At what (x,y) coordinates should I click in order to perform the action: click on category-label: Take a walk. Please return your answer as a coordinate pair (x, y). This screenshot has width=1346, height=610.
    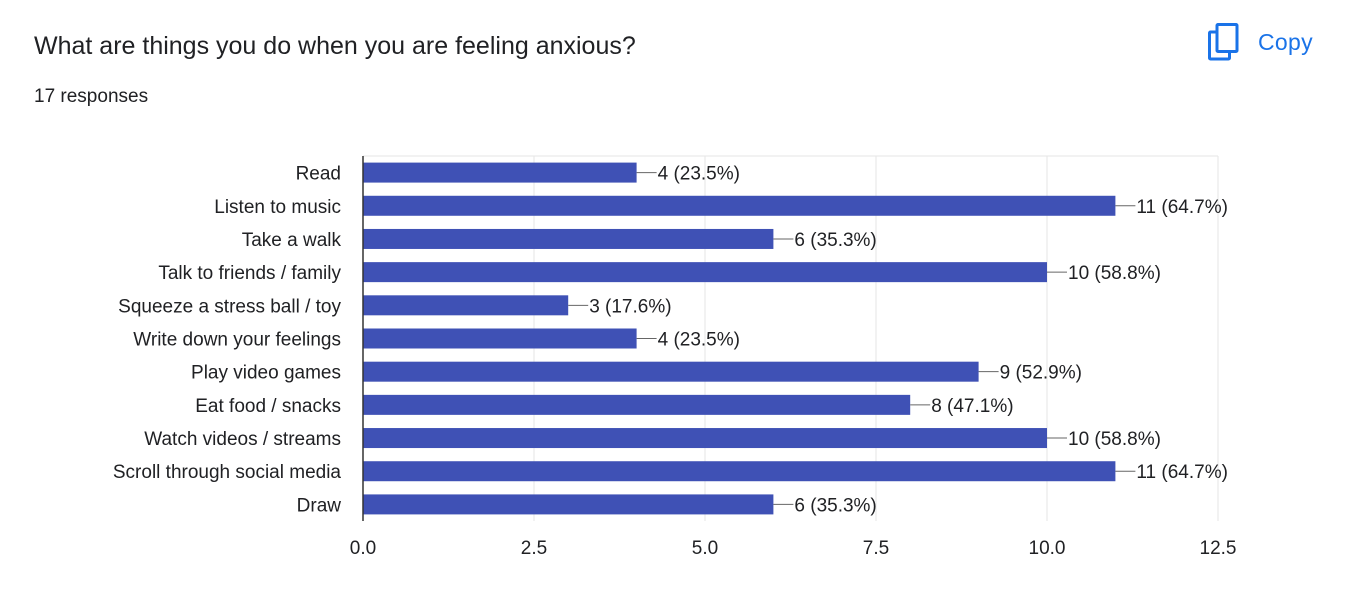
    Looking at the image, I should click on (292, 240).